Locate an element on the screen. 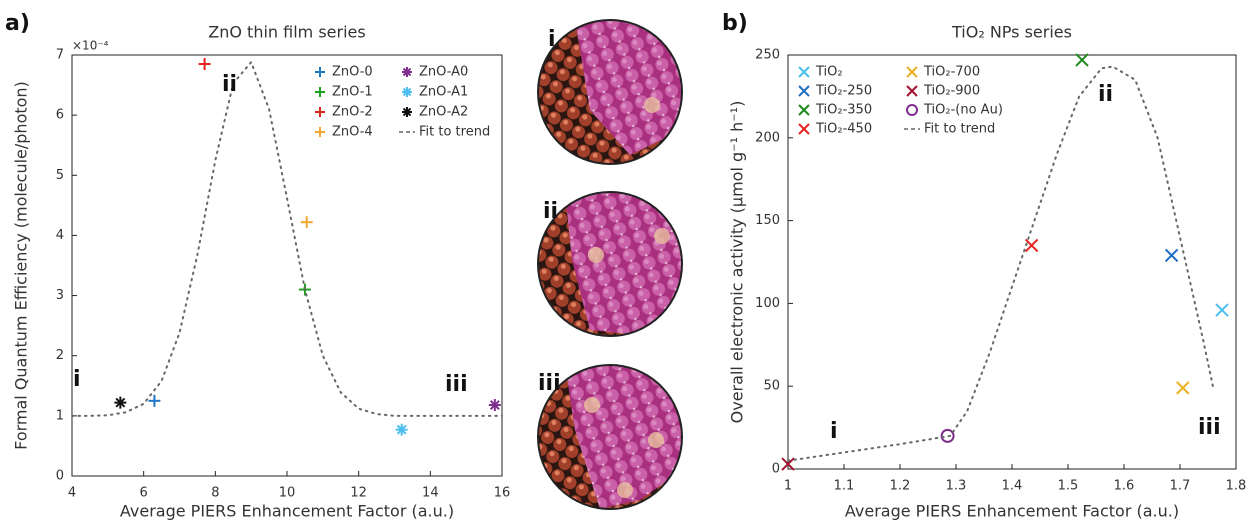 The image size is (1254, 524). y-tick-label: 2 is located at coordinates (60, 355).